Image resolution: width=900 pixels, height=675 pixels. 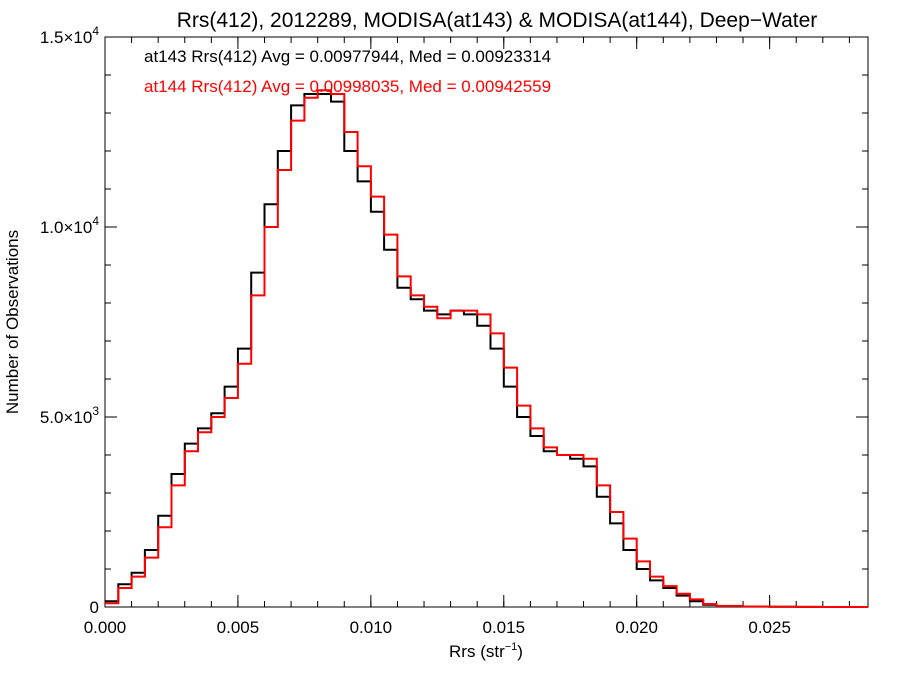 What do you see at coordinates (12, 322) in the screenshot?
I see `y-axis-label: Number of Observations` at bounding box center [12, 322].